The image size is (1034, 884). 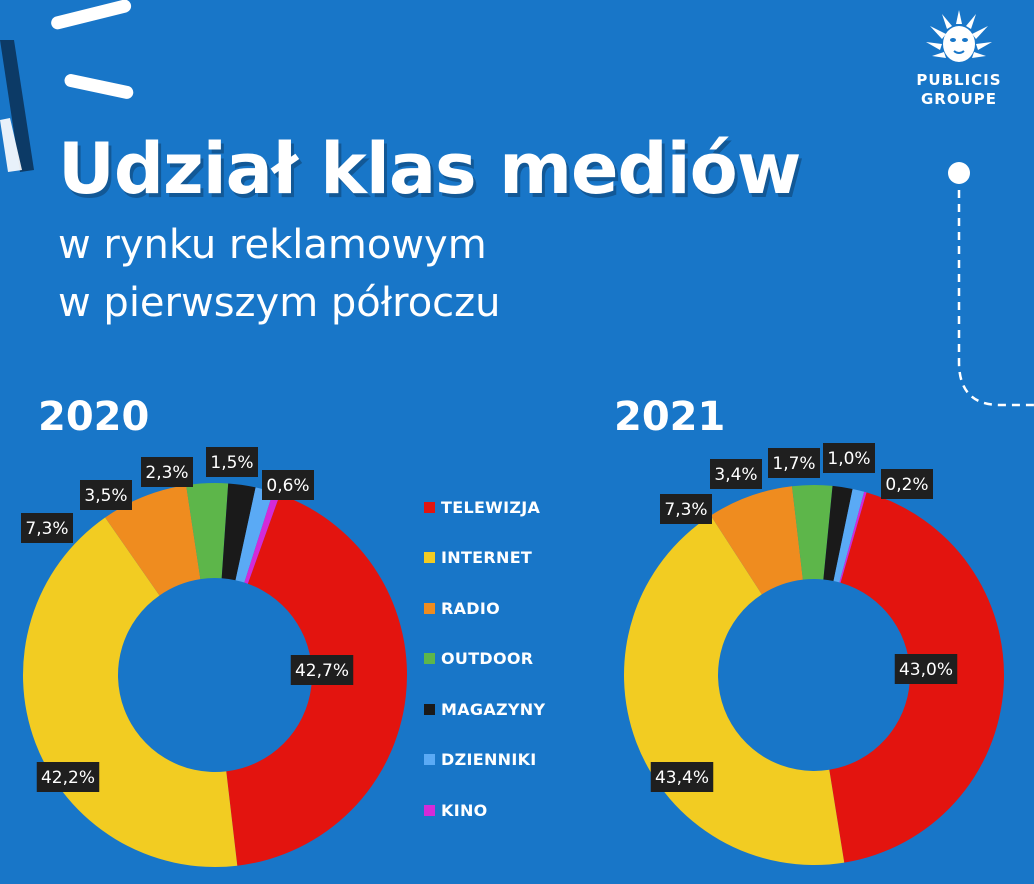 What do you see at coordinates (487, 659) in the screenshot?
I see `legend-label: OUTDOOR` at bounding box center [487, 659].